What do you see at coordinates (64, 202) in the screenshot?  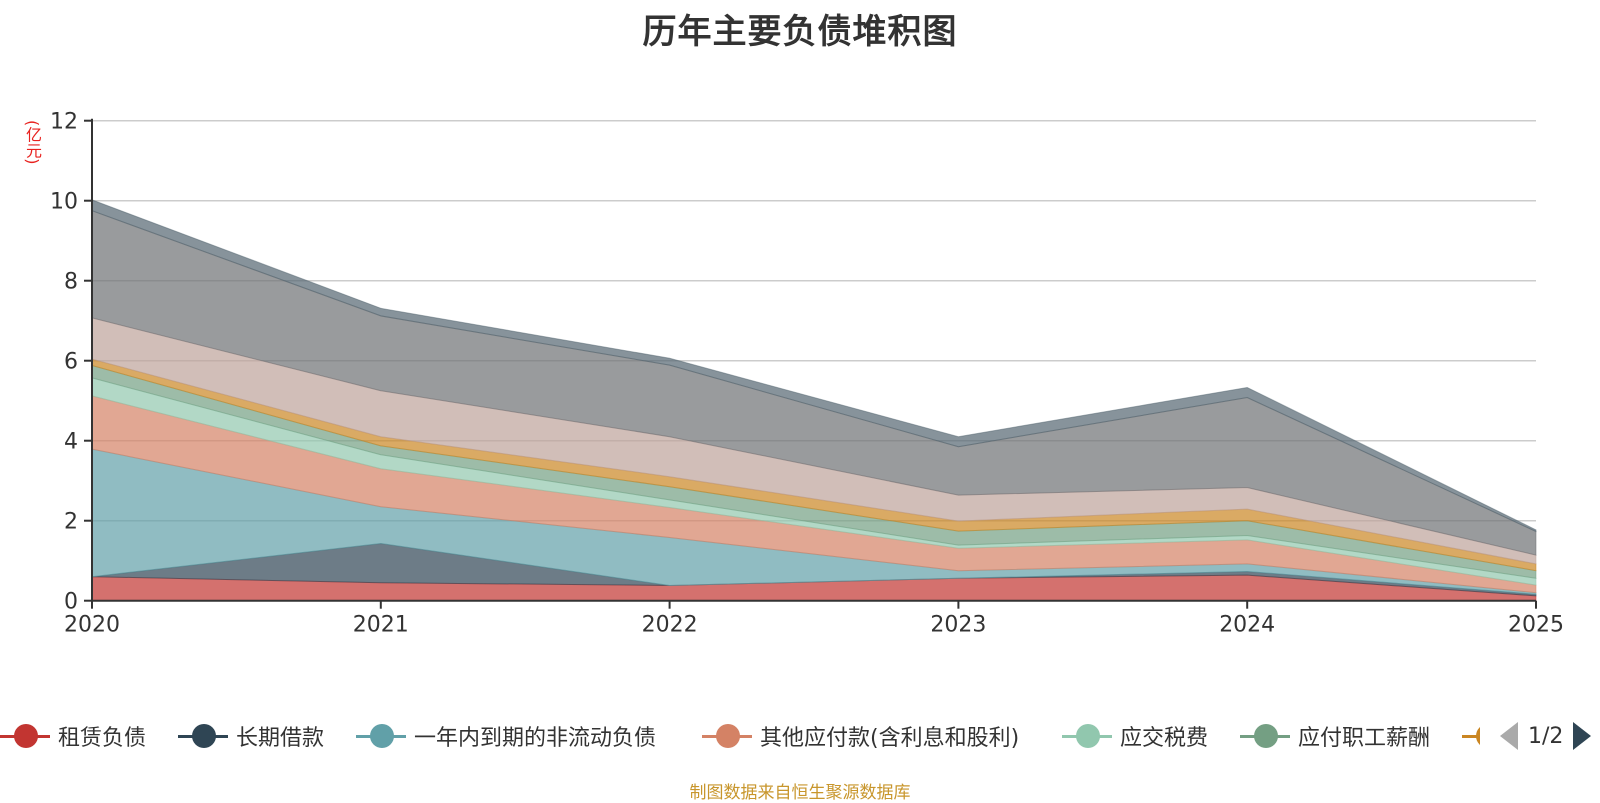 I see `y-tick-label: 10` at bounding box center [64, 202].